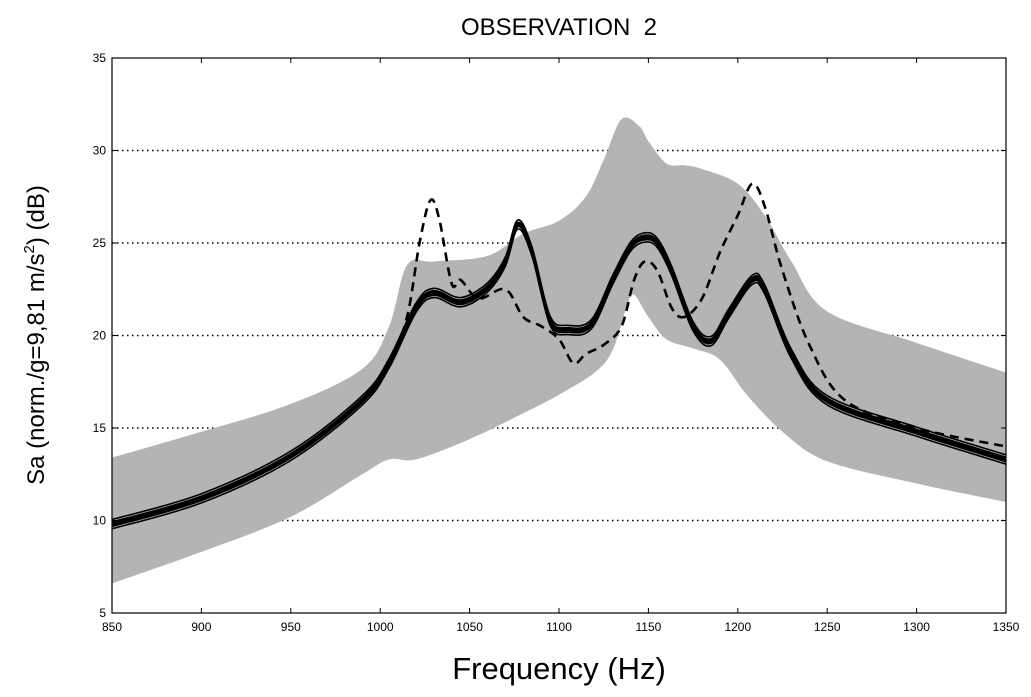  What do you see at coordinates (737, 627) in the screenshot?
I see `x-tick-label: 1200` at bounding box center [737, 627].